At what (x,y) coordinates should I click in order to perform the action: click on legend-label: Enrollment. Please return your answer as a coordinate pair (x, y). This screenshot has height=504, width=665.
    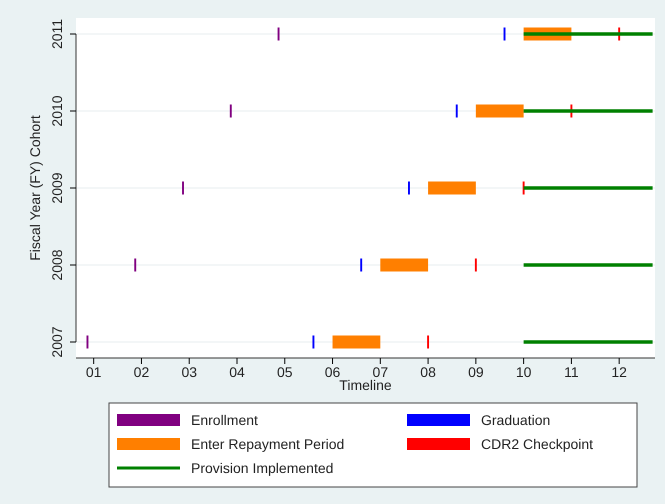
    Looking at the image, I should click on (224, 420).